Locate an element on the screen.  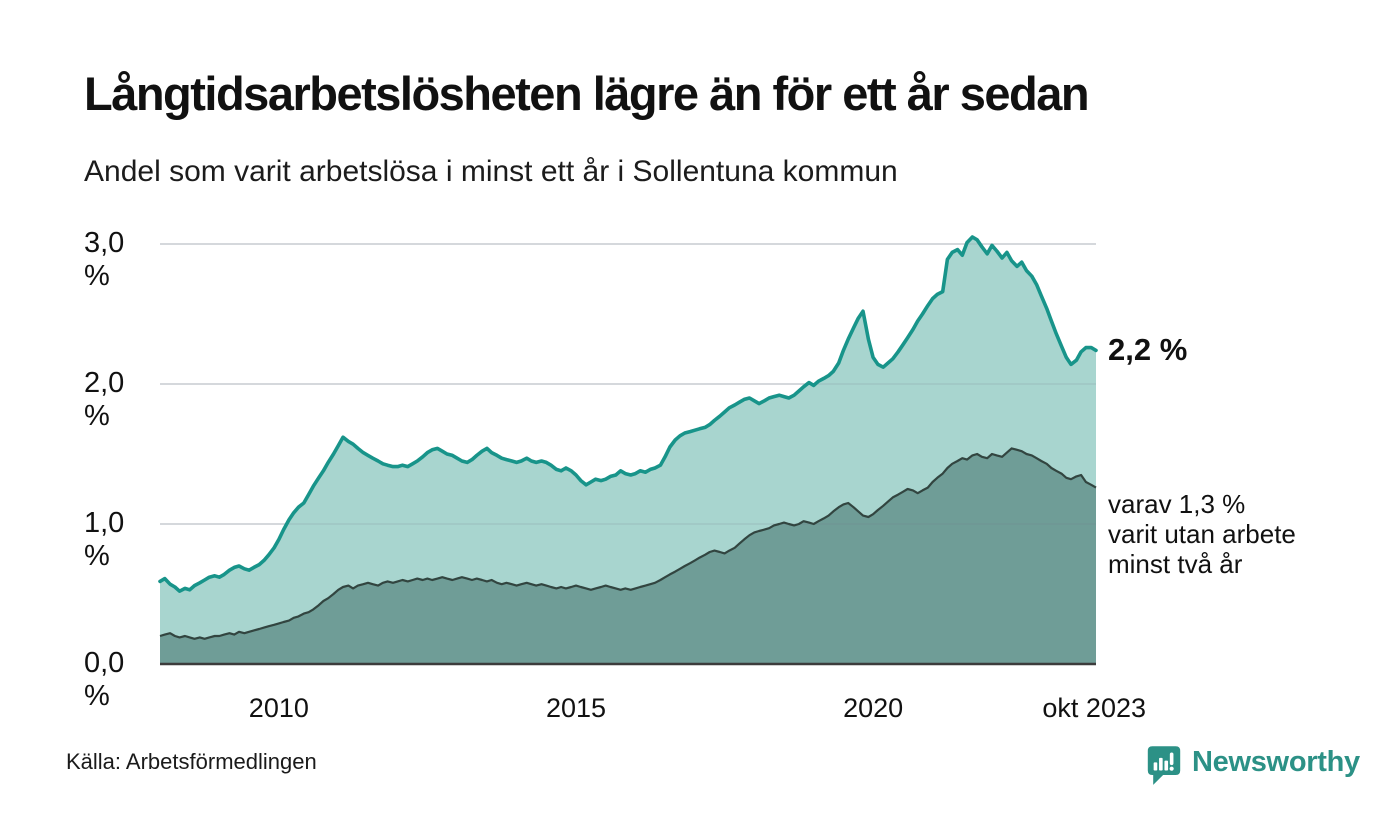
x-tick-label: 2015 is located at coordinates (576, 708).